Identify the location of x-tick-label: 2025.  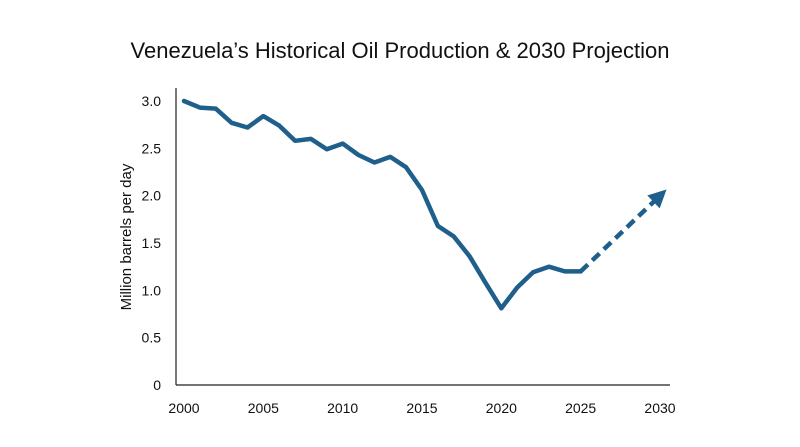
(580, 408).